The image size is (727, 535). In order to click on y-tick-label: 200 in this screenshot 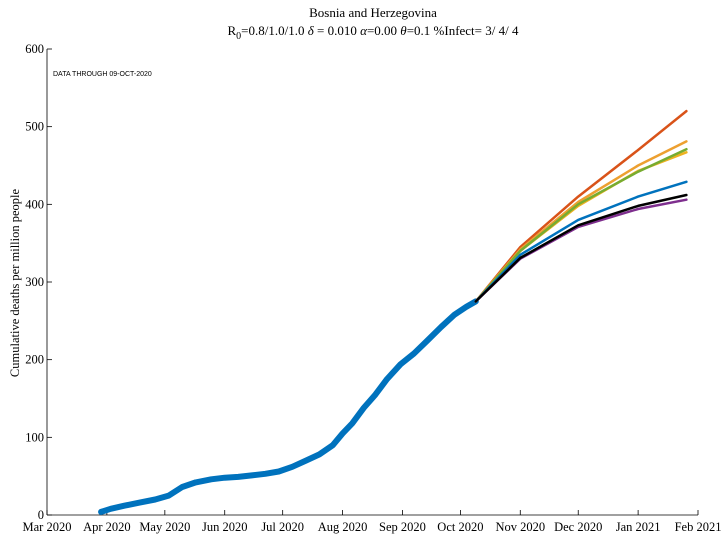, I will do `click(34, 360)`.